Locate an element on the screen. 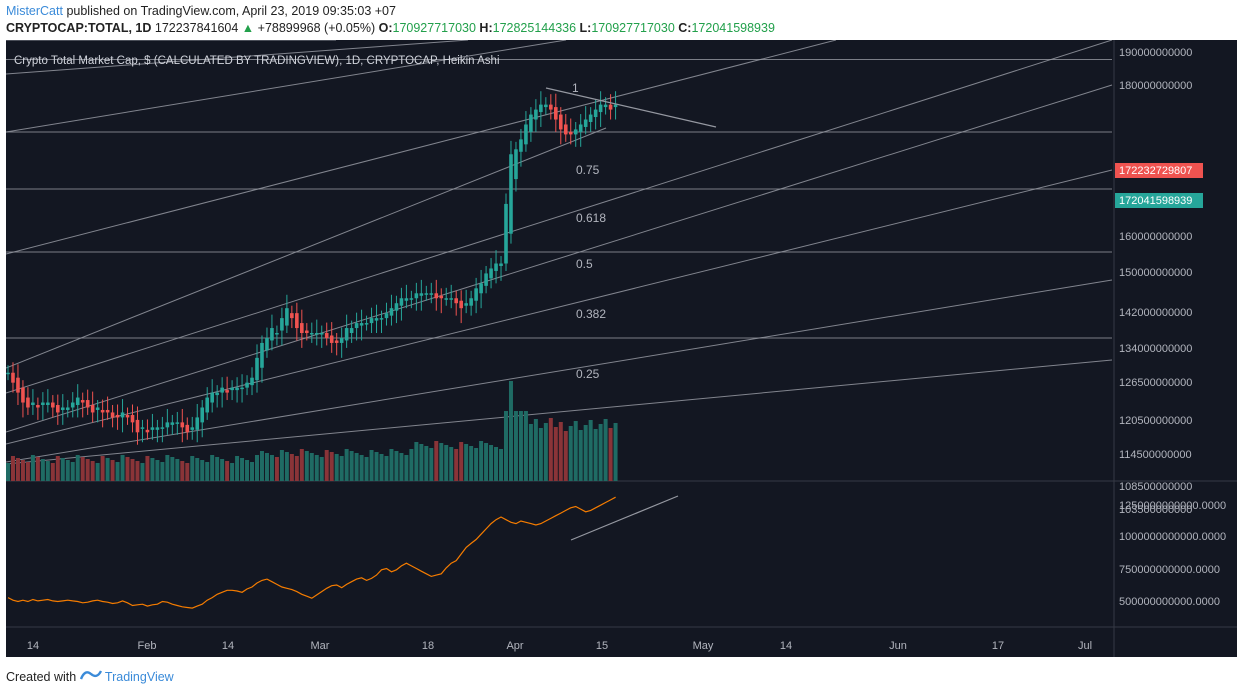  trend-drawings is located at coordinates (631, 314).